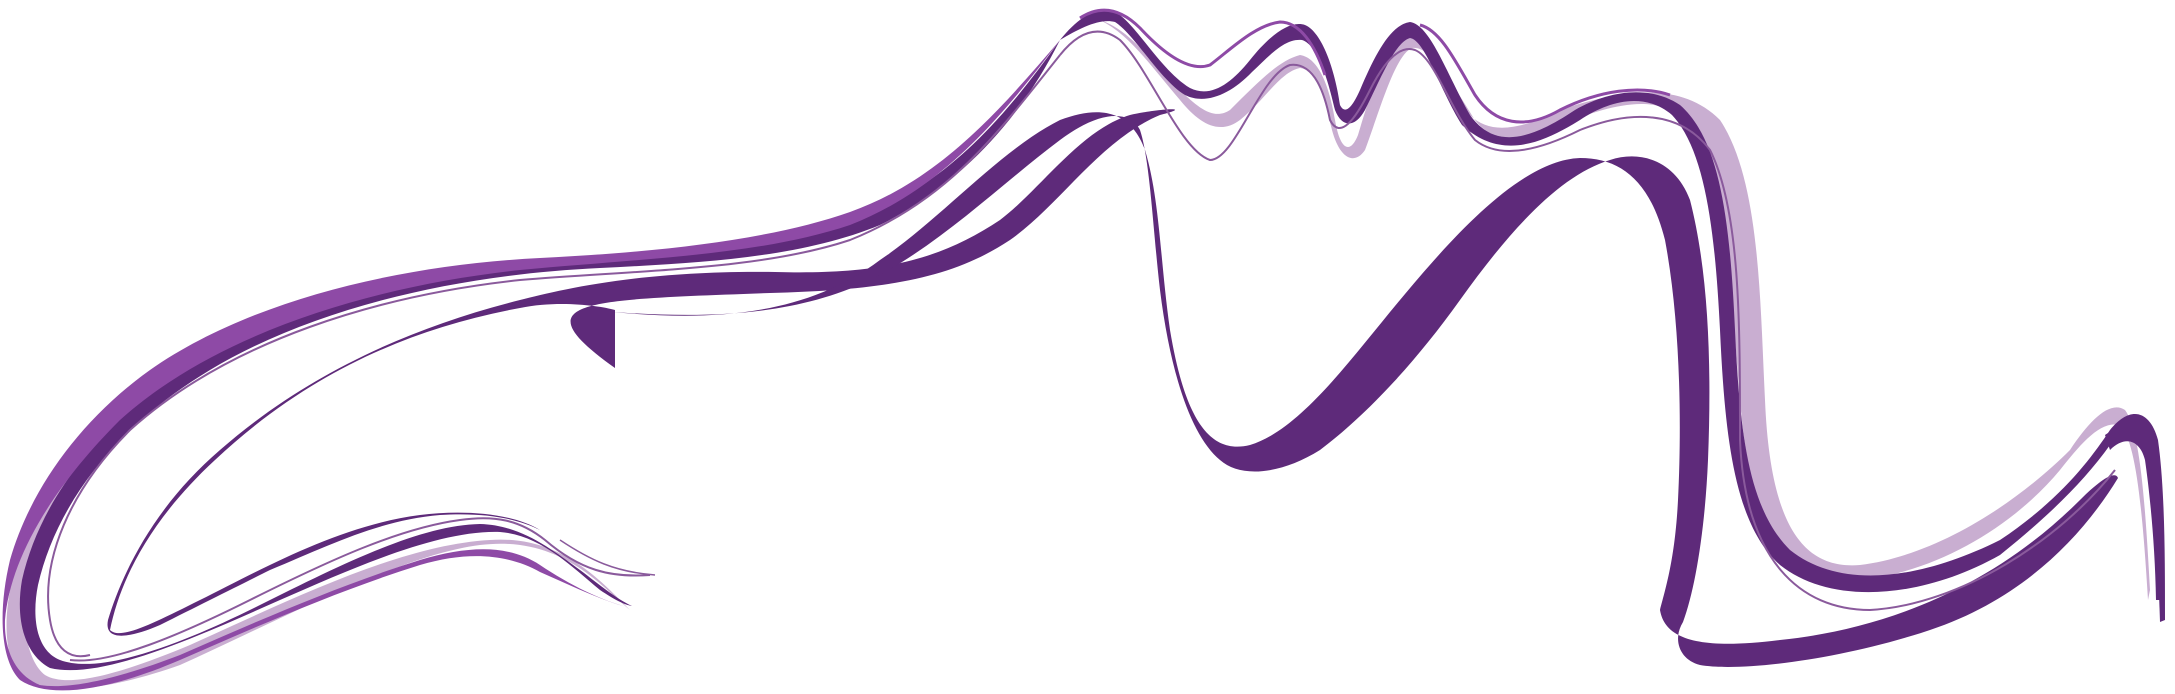 The width and height of the screenshot is (2175, 694). Describe the element at coordinates (1375, 66) in the screenshot. I see `medium-purple-crest-edge` at that location.